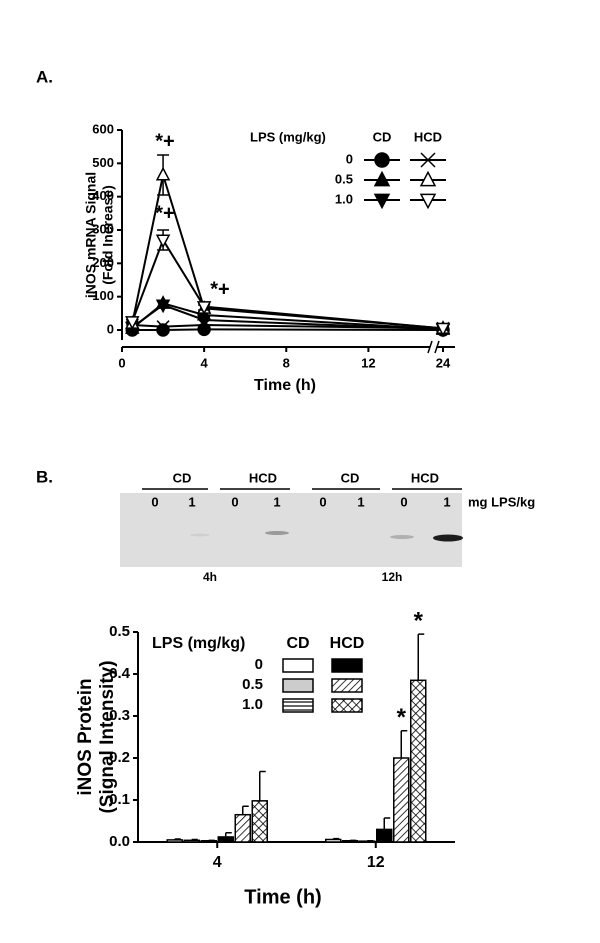  Describe the element at coordinates (291, 530) in the screenshot. I see `blot-image` at that location.